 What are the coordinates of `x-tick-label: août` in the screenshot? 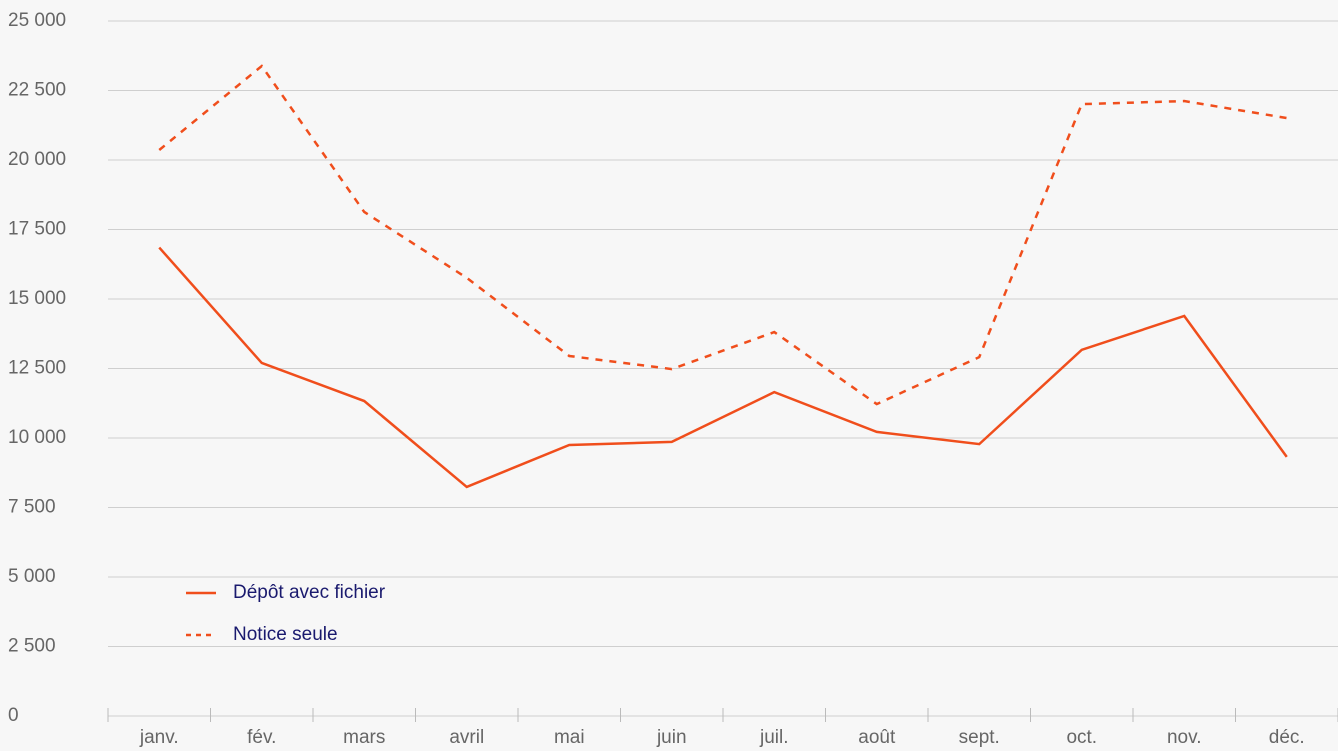 It's located at (877, 737).